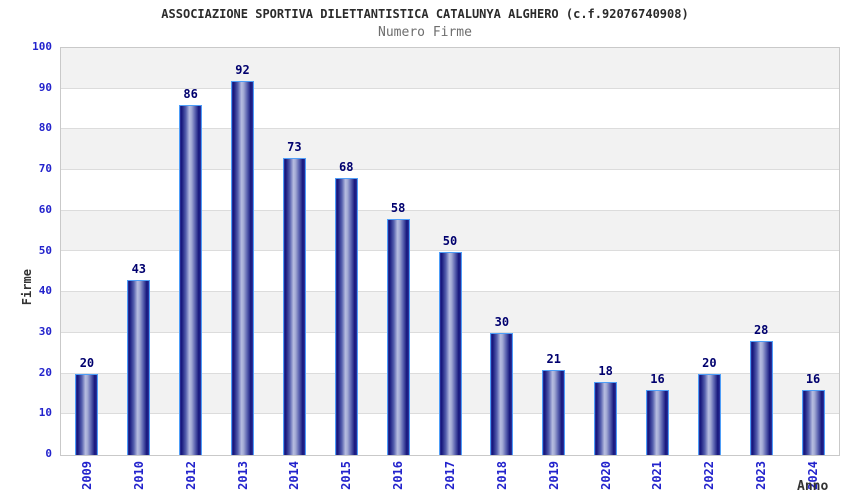 Image resolution: width=850 pixels, height=500 pixels. Describe the element at coordinates (761, 475) in the screenshot. I see `x-tick-label: 2023` at that location.